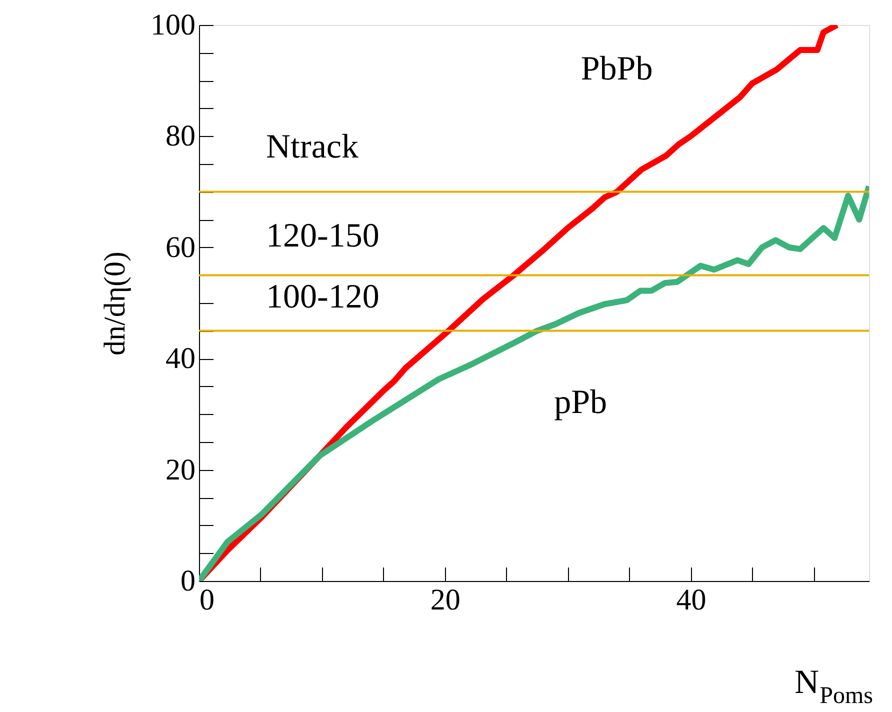 This screenshot has width=892, height=712. I want to click on series-label: pPb, so click(581, 403).